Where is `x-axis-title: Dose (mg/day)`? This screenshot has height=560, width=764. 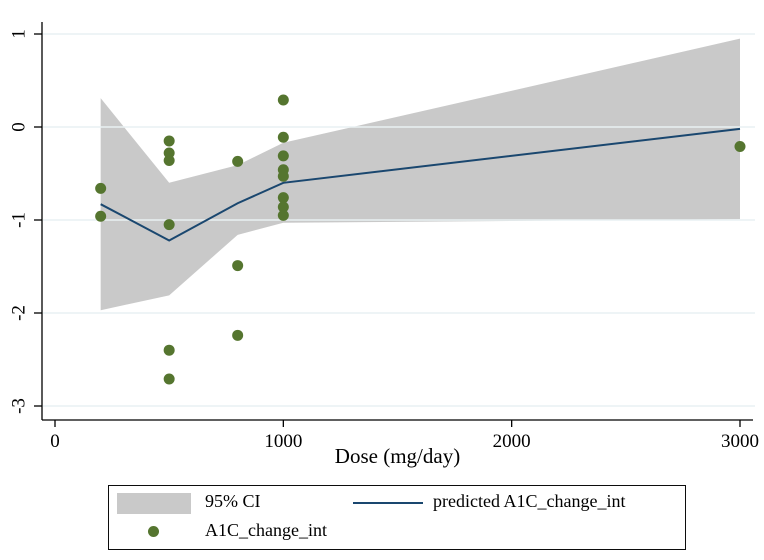 x-axis-title: Dose (mg/day) is located at coordinates (397, 456).